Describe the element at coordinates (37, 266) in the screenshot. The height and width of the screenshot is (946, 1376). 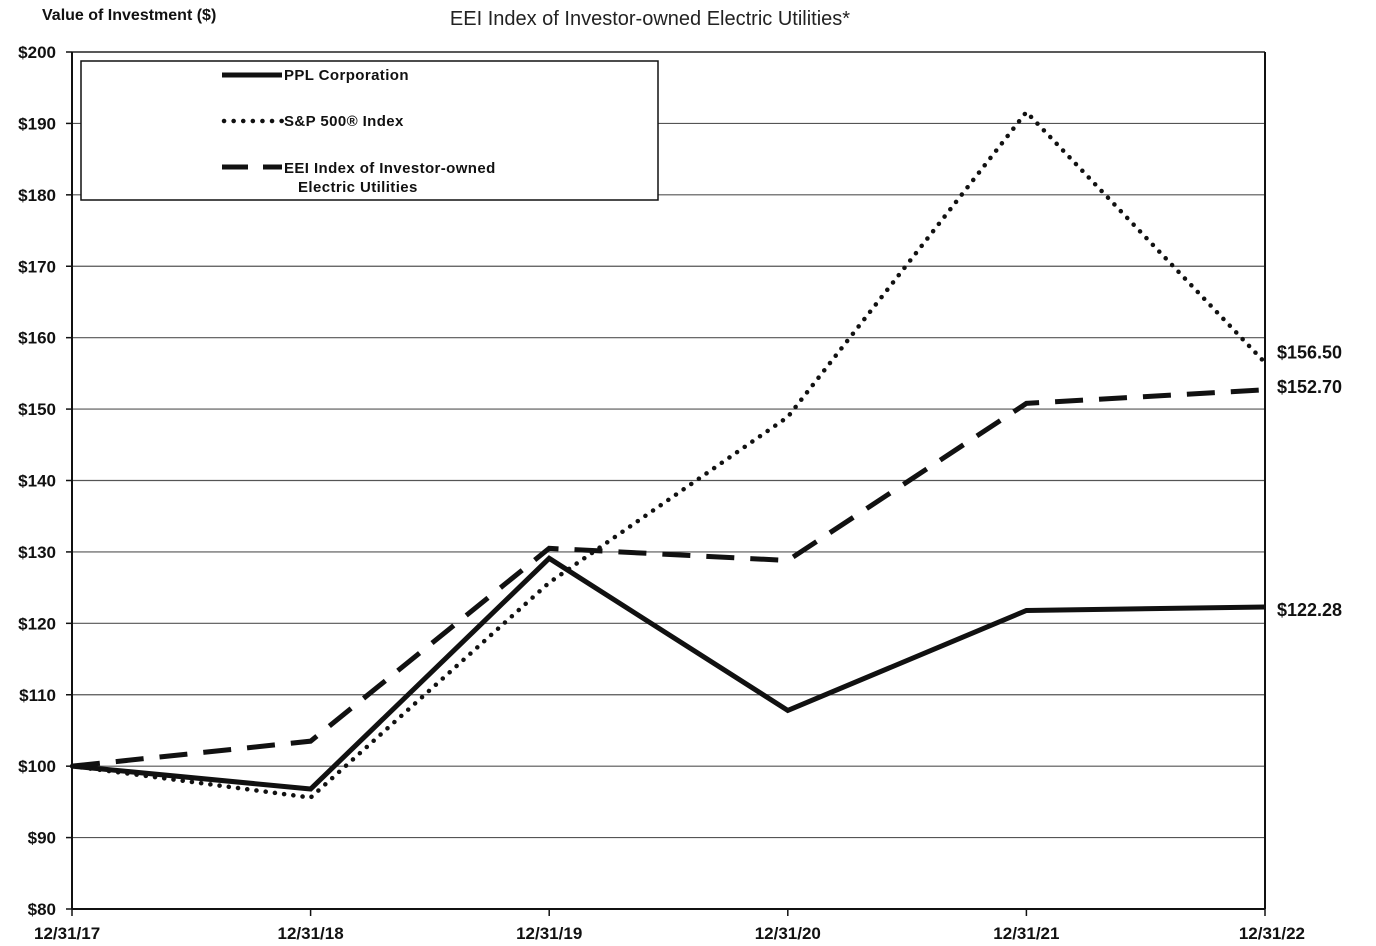
I see `y-tick-label: $170` at that location.